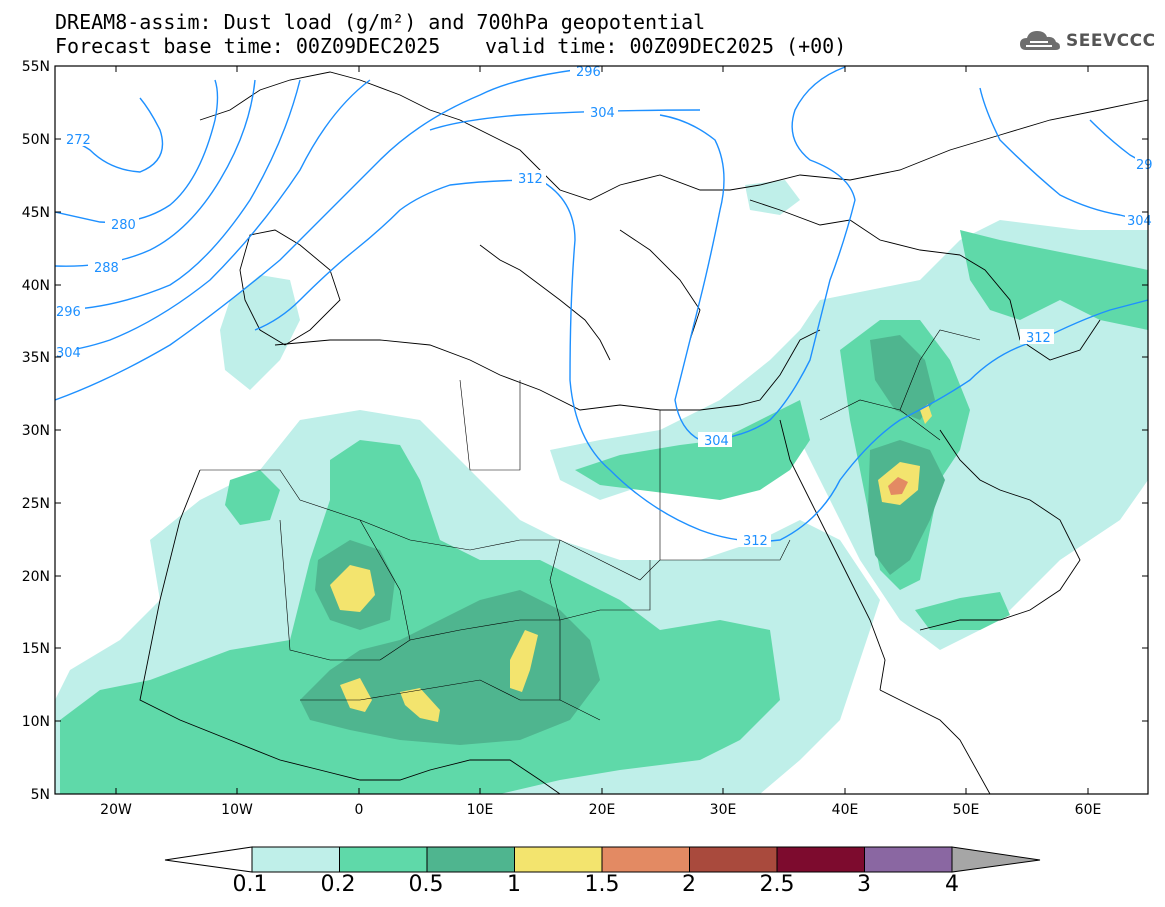 The height and width of the screenshot is (907, 1165). Describe the element at coordinates (480, 810) in the screenshot. I see `lon-label: 10E` at that location.